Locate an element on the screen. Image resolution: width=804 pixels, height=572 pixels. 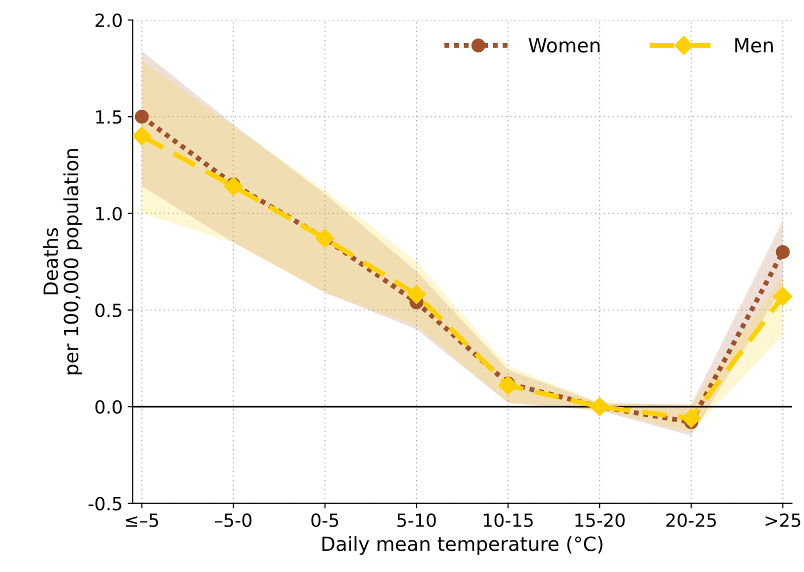
legend-label: Men is located at coordinates (754, 45).